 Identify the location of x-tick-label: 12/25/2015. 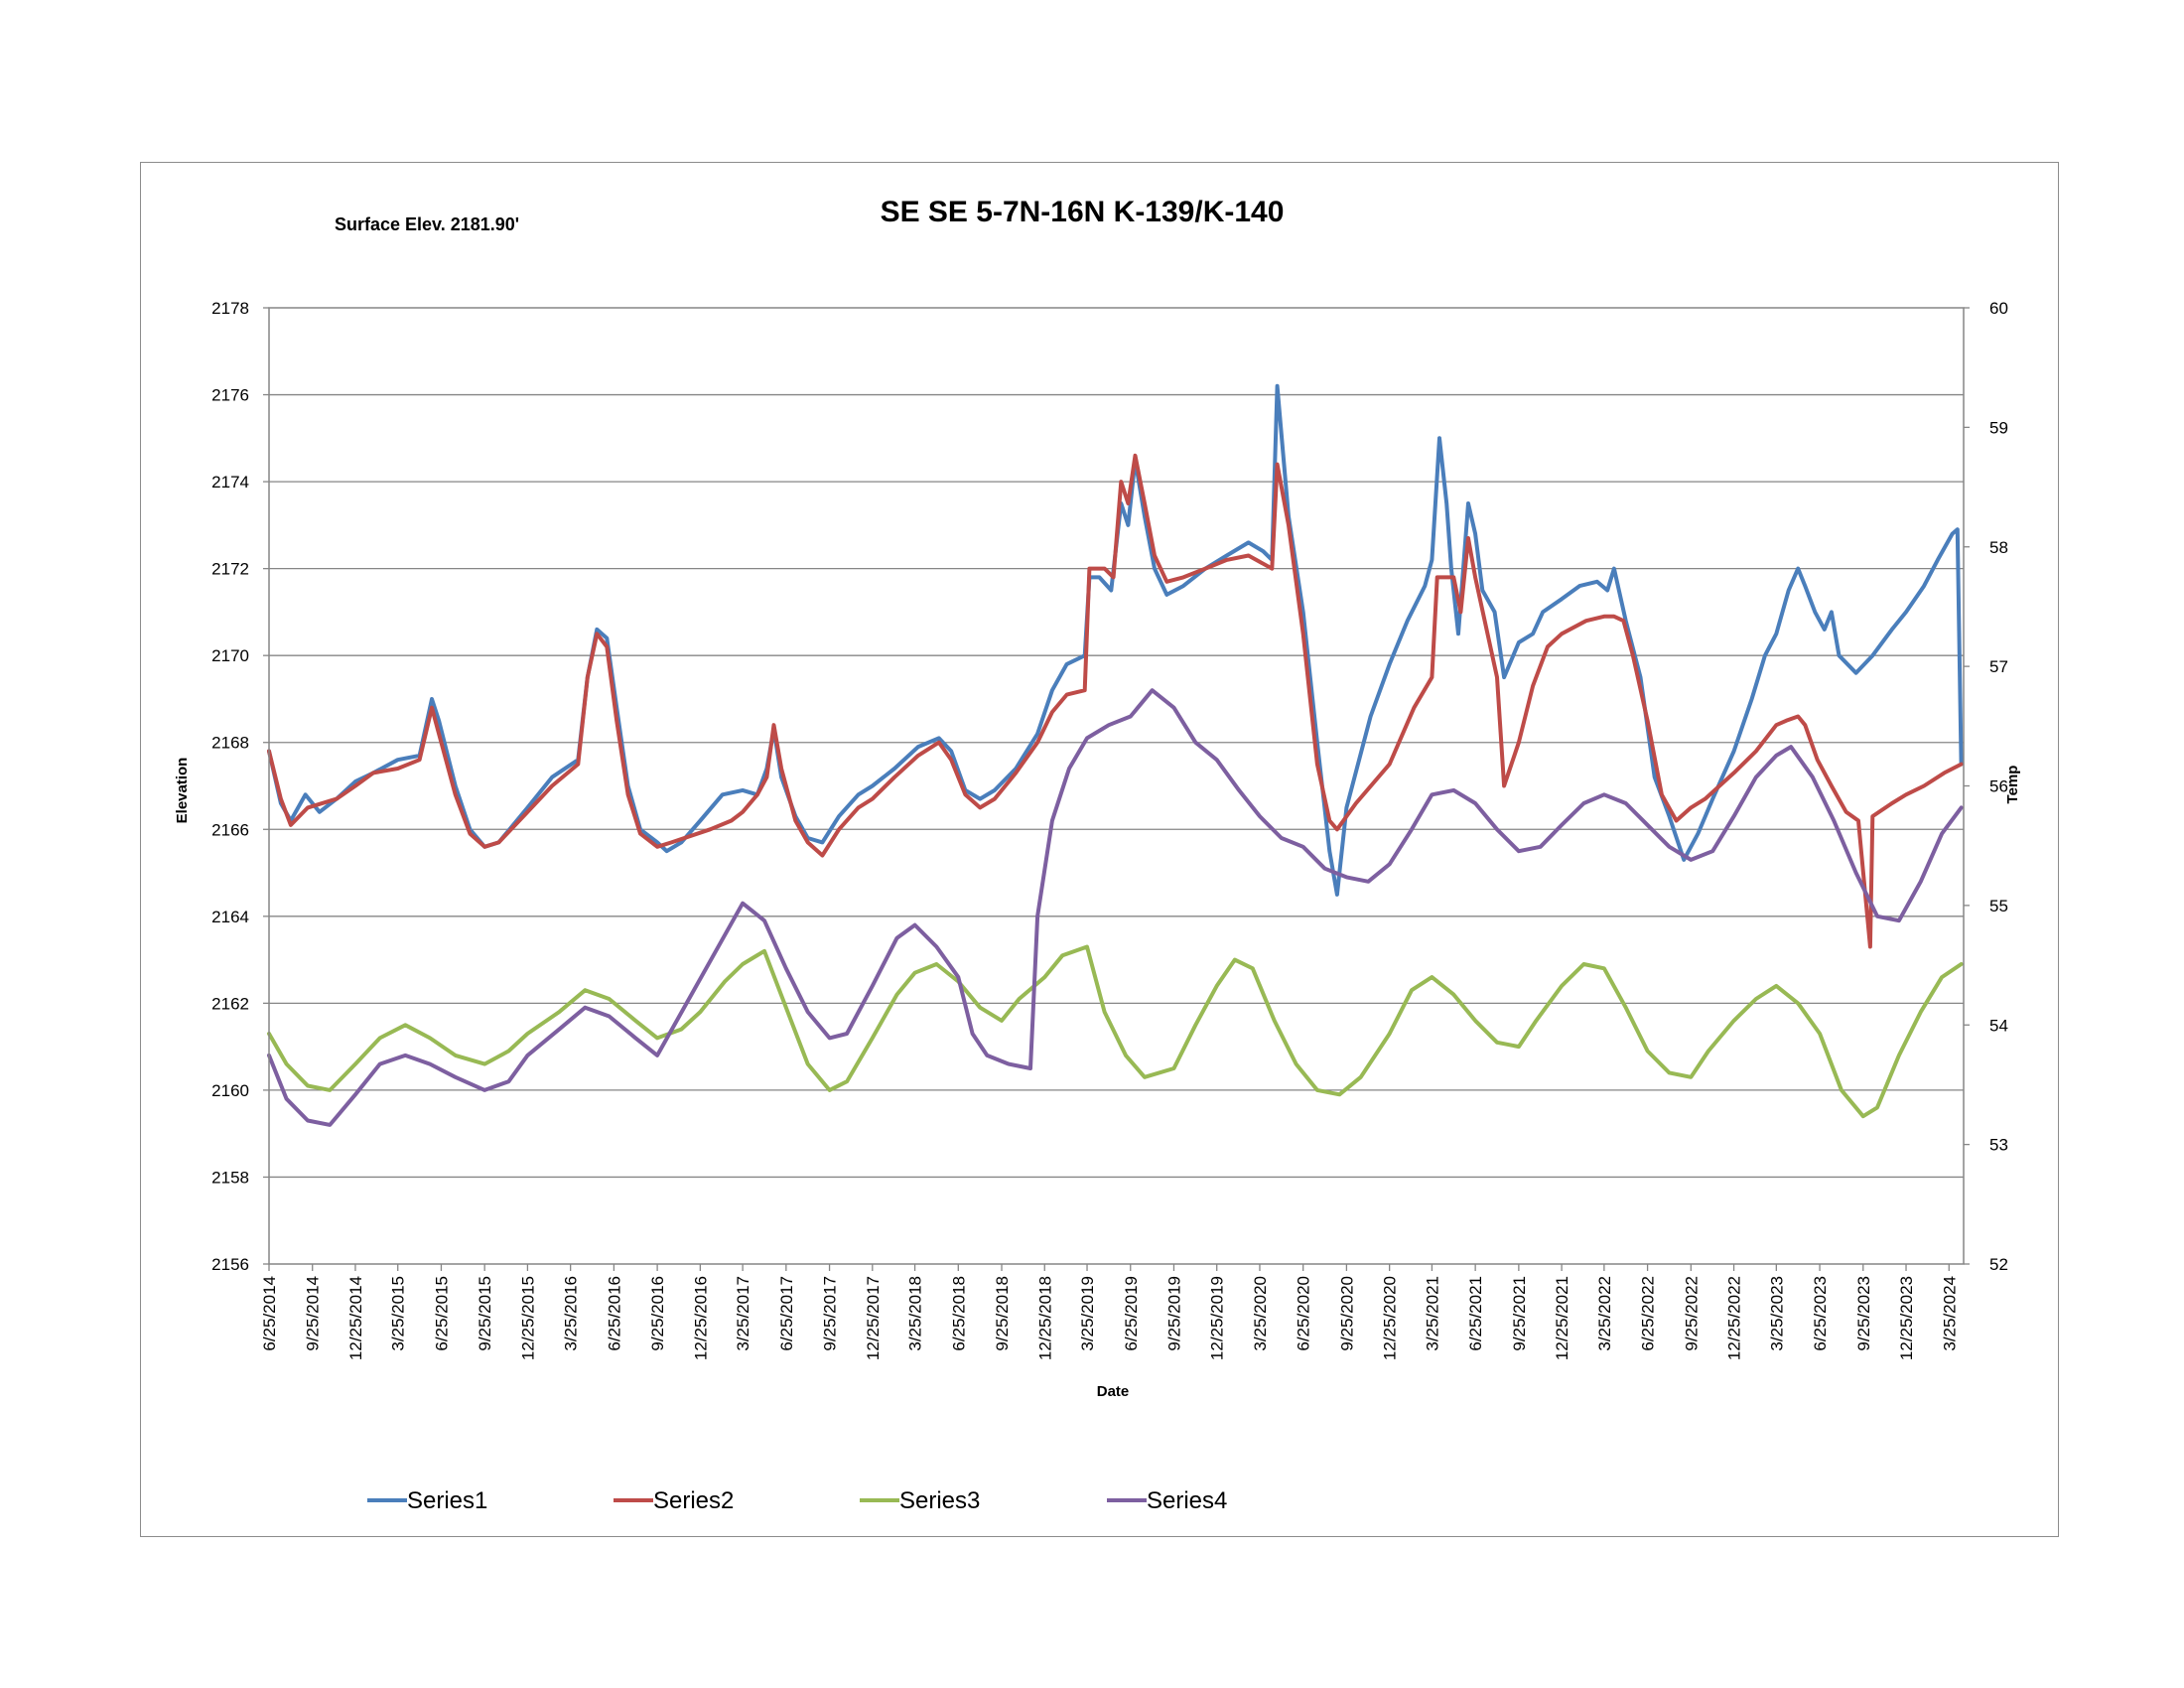
(527, 1318).